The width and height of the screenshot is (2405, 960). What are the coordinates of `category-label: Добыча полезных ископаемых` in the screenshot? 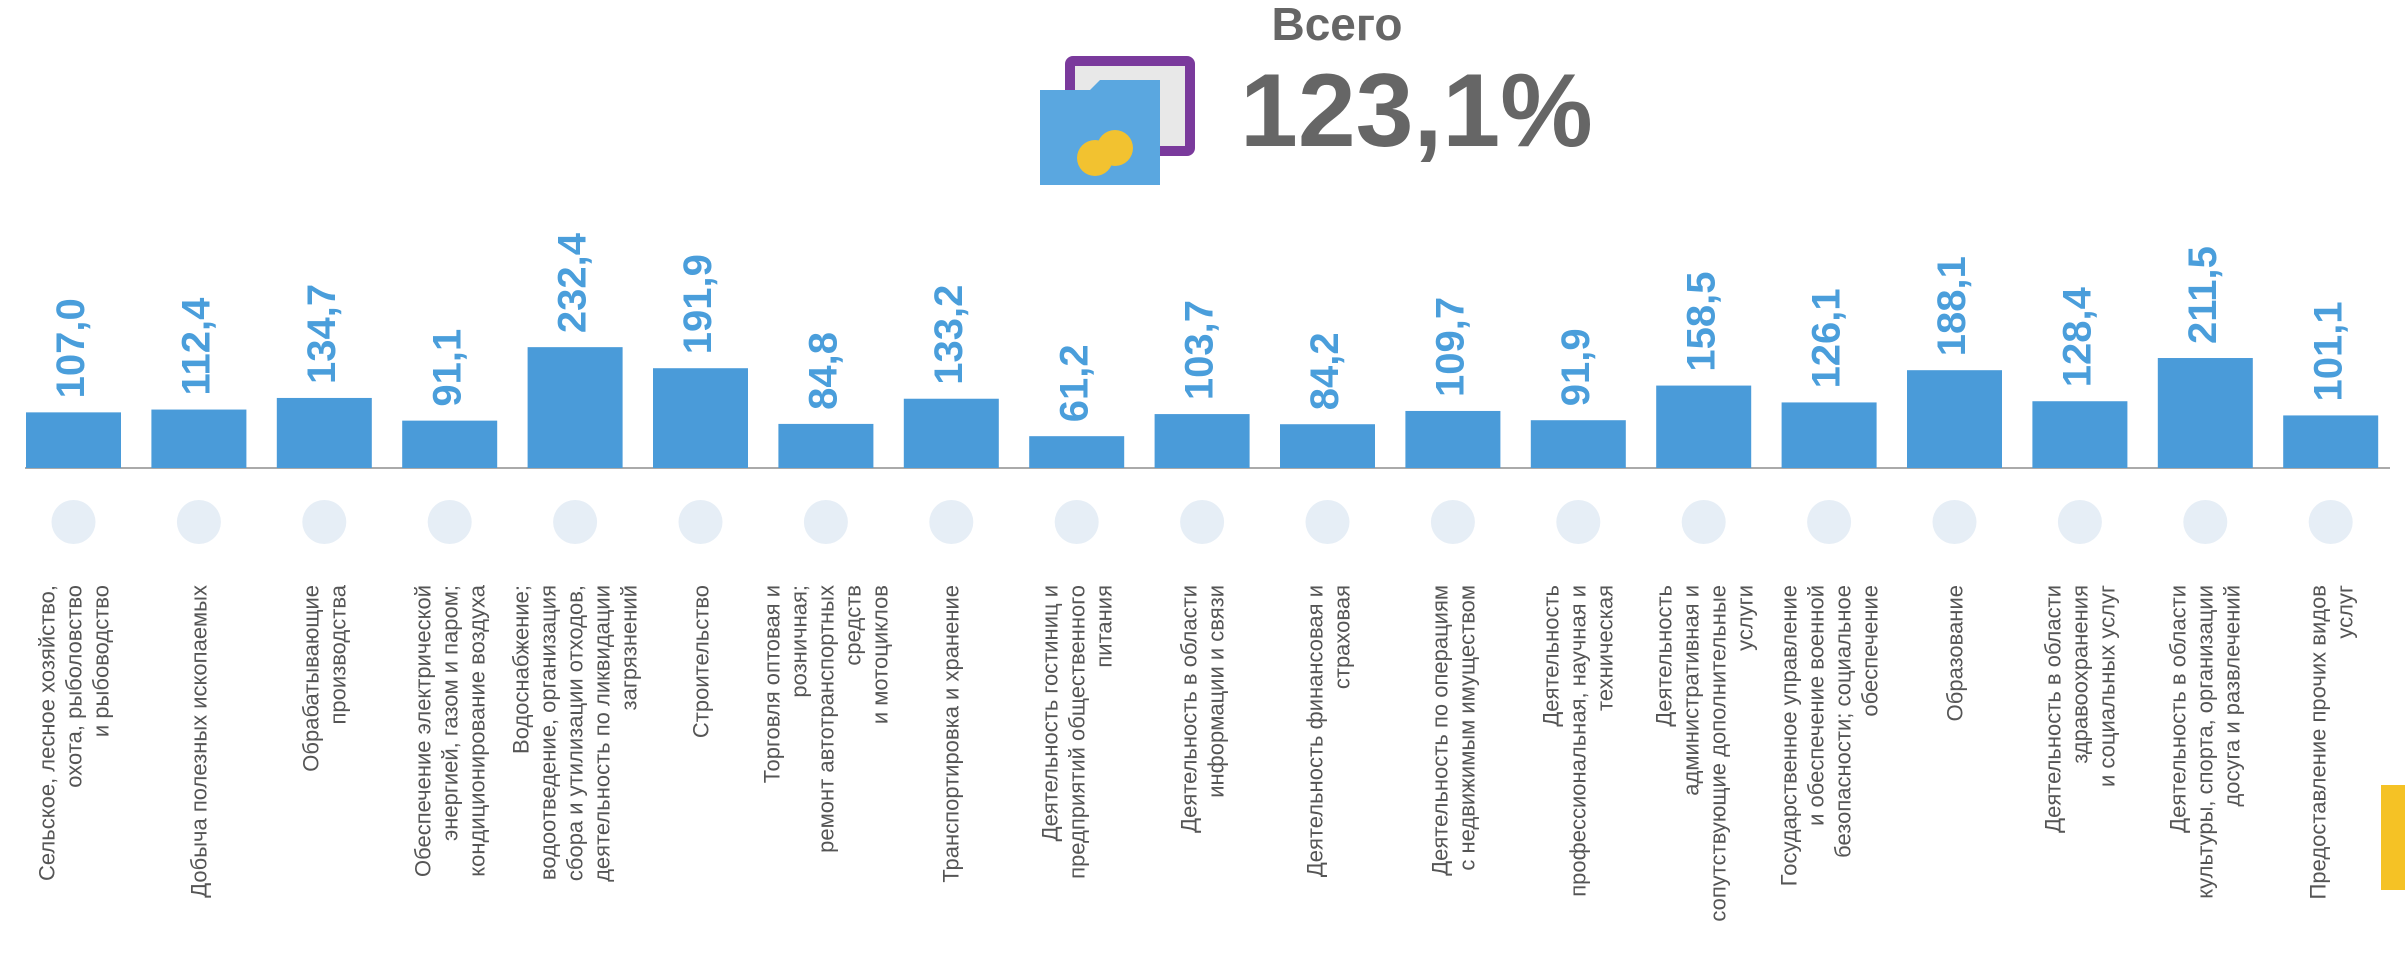 It's located at (199, 741).